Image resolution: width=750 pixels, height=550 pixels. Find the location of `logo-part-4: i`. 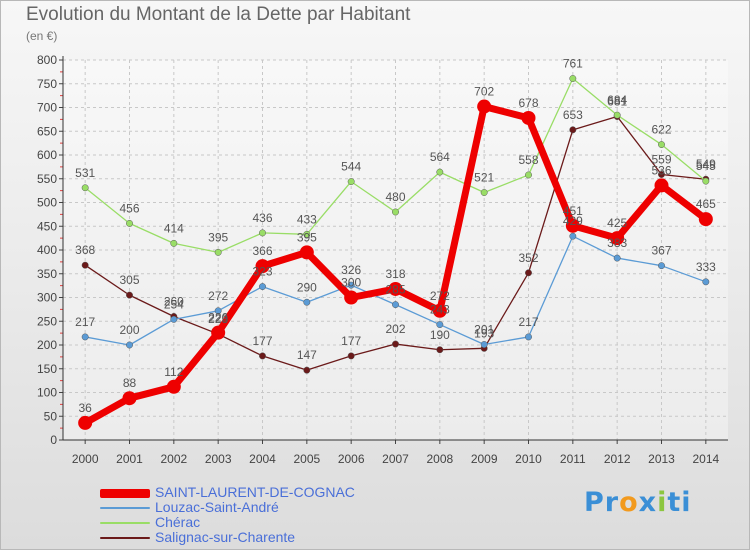

logo-part-4: i is located at coordinates (662, 502).